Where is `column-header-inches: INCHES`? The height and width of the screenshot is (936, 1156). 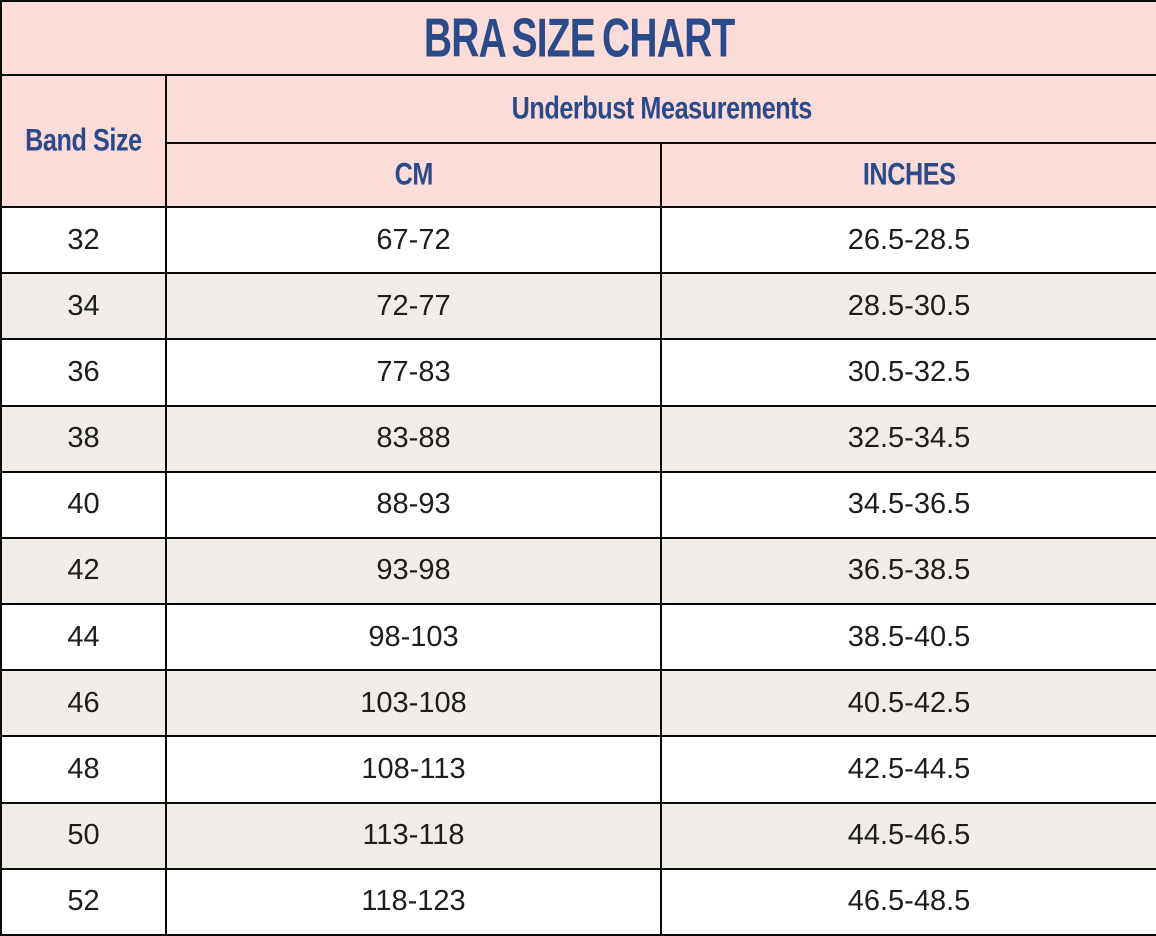
column-header-inches: INCHES is located at coordinates (907, 175).